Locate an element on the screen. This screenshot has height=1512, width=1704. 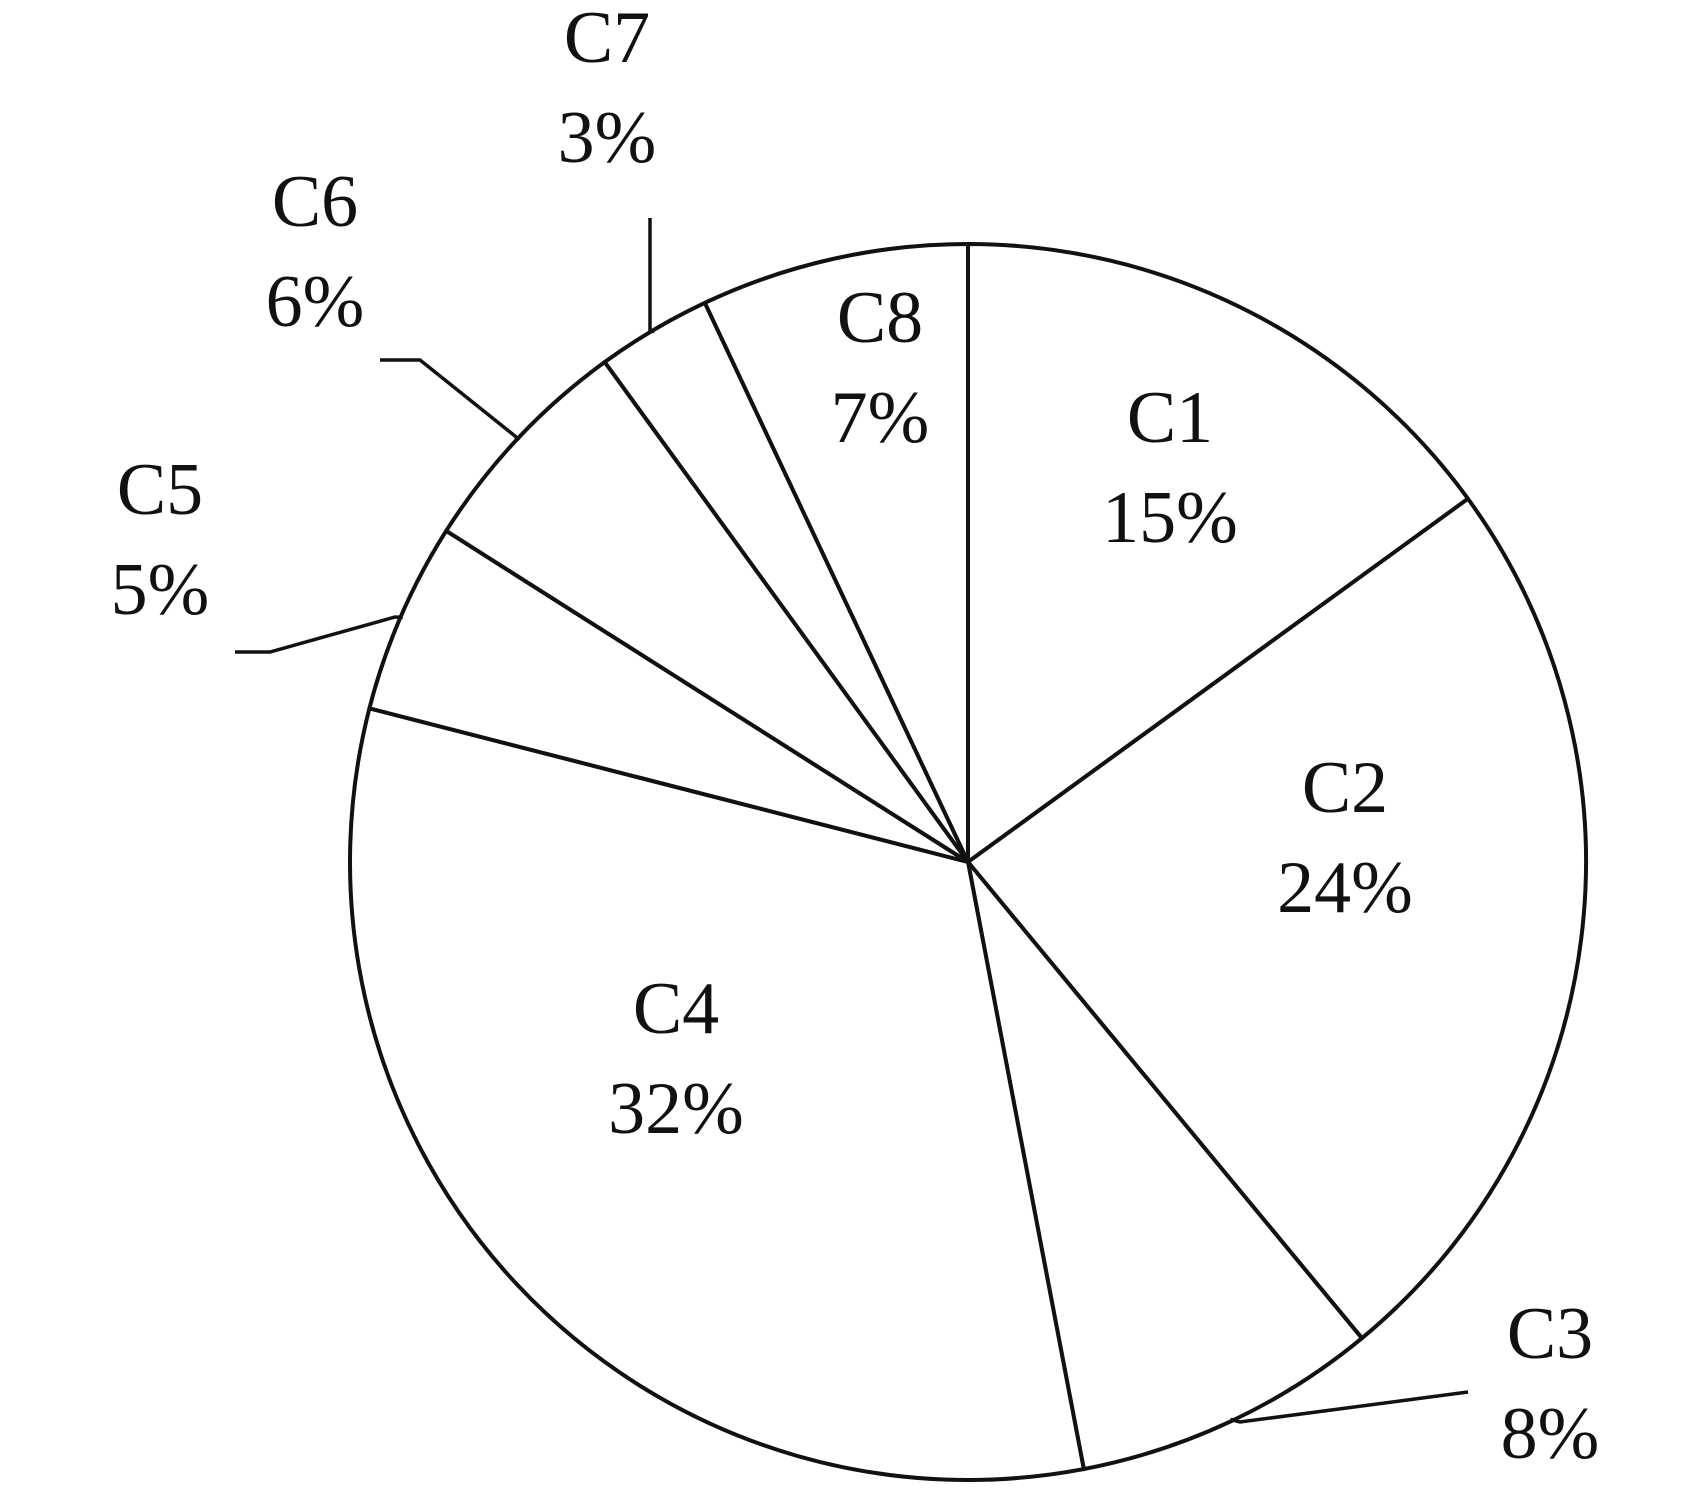
slice-percent-c3: 8% is located at coordinates (1550, 1434).